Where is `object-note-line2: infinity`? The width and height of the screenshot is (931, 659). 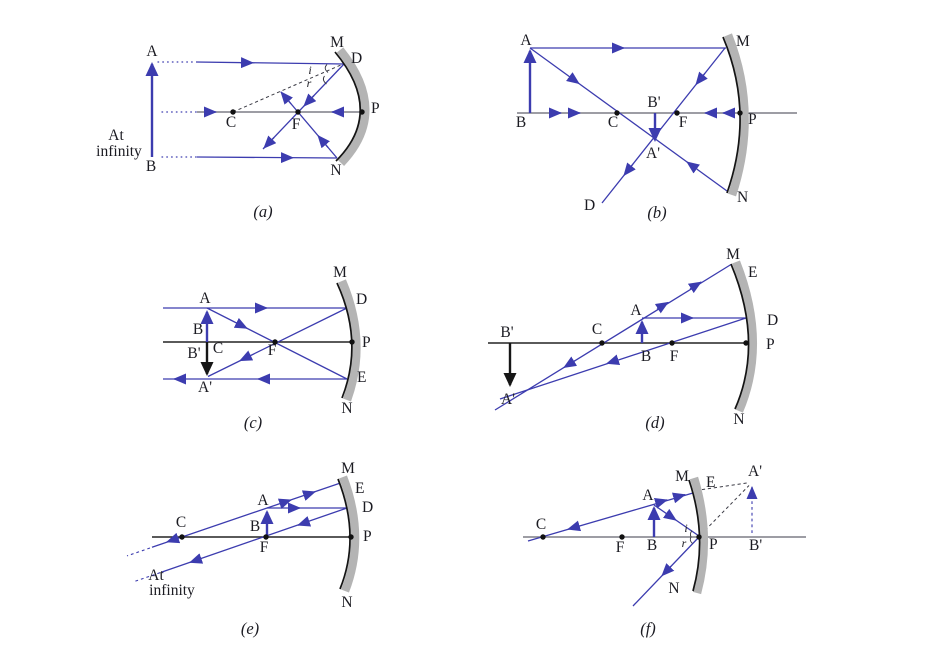
object-note-line2: infinity is located at coordinates (119, 151).